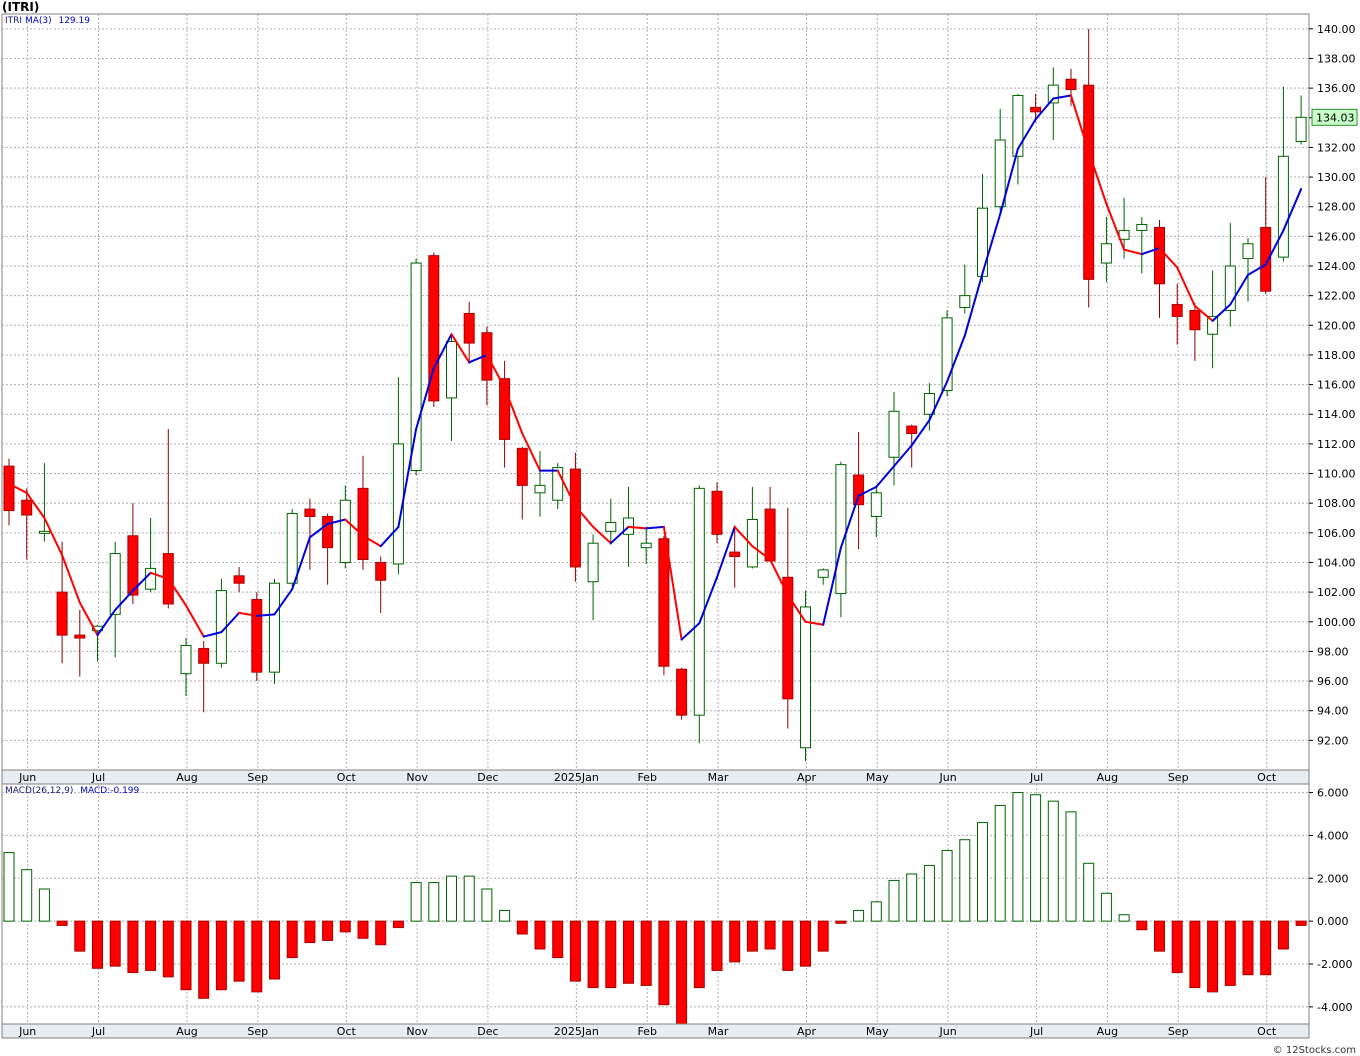 The height and width of the screenshot is (1056, 1360). Describe the element at coordinates (1336, 58) in the screenshot. I see `price-tick-label: 138.00` at that location.